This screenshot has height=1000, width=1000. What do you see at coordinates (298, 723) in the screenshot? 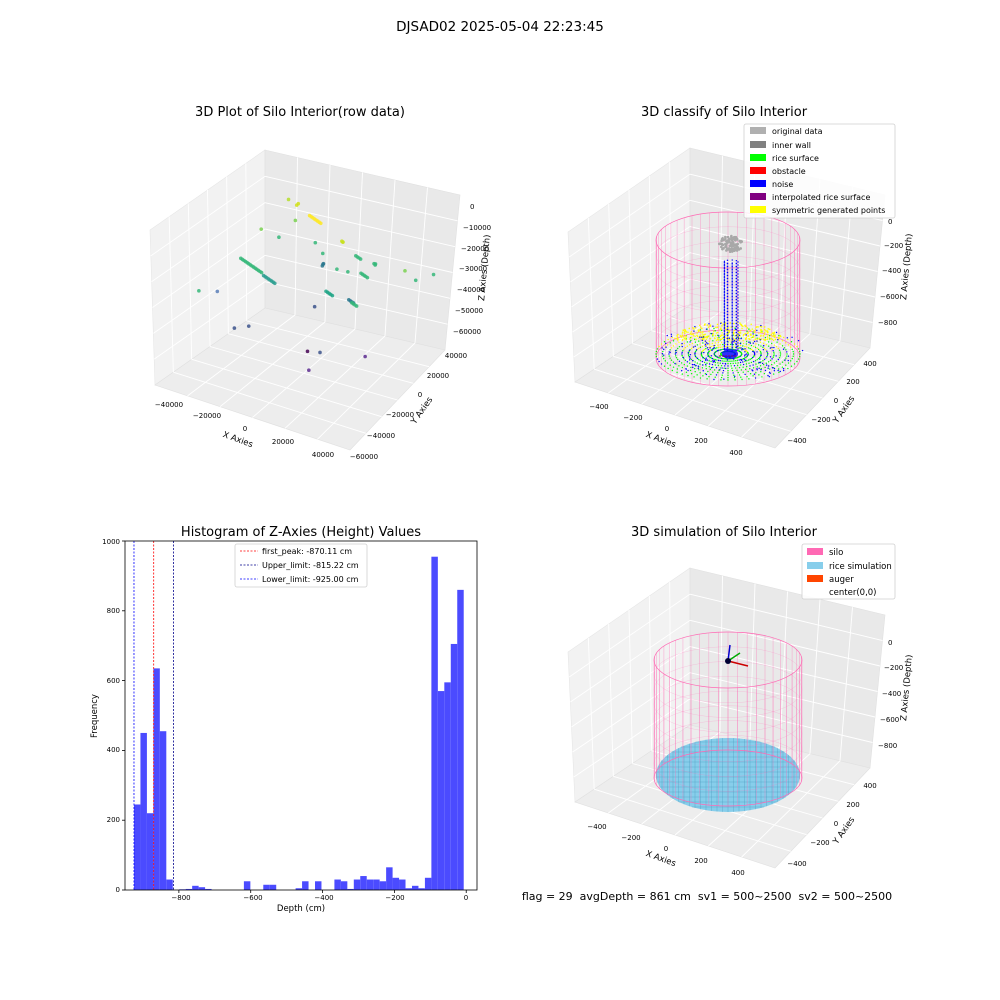
I see `histogram-bars` at bounding box center [298, 723].